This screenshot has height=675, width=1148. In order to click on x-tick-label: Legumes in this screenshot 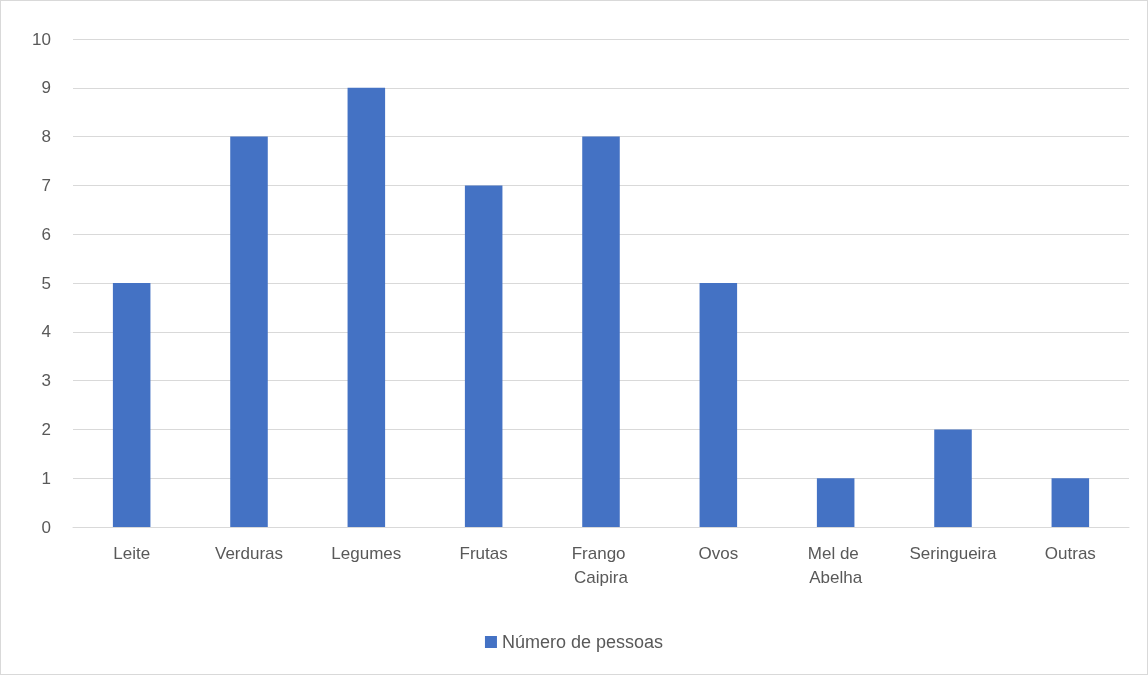, I will do `click(366, 553)`.